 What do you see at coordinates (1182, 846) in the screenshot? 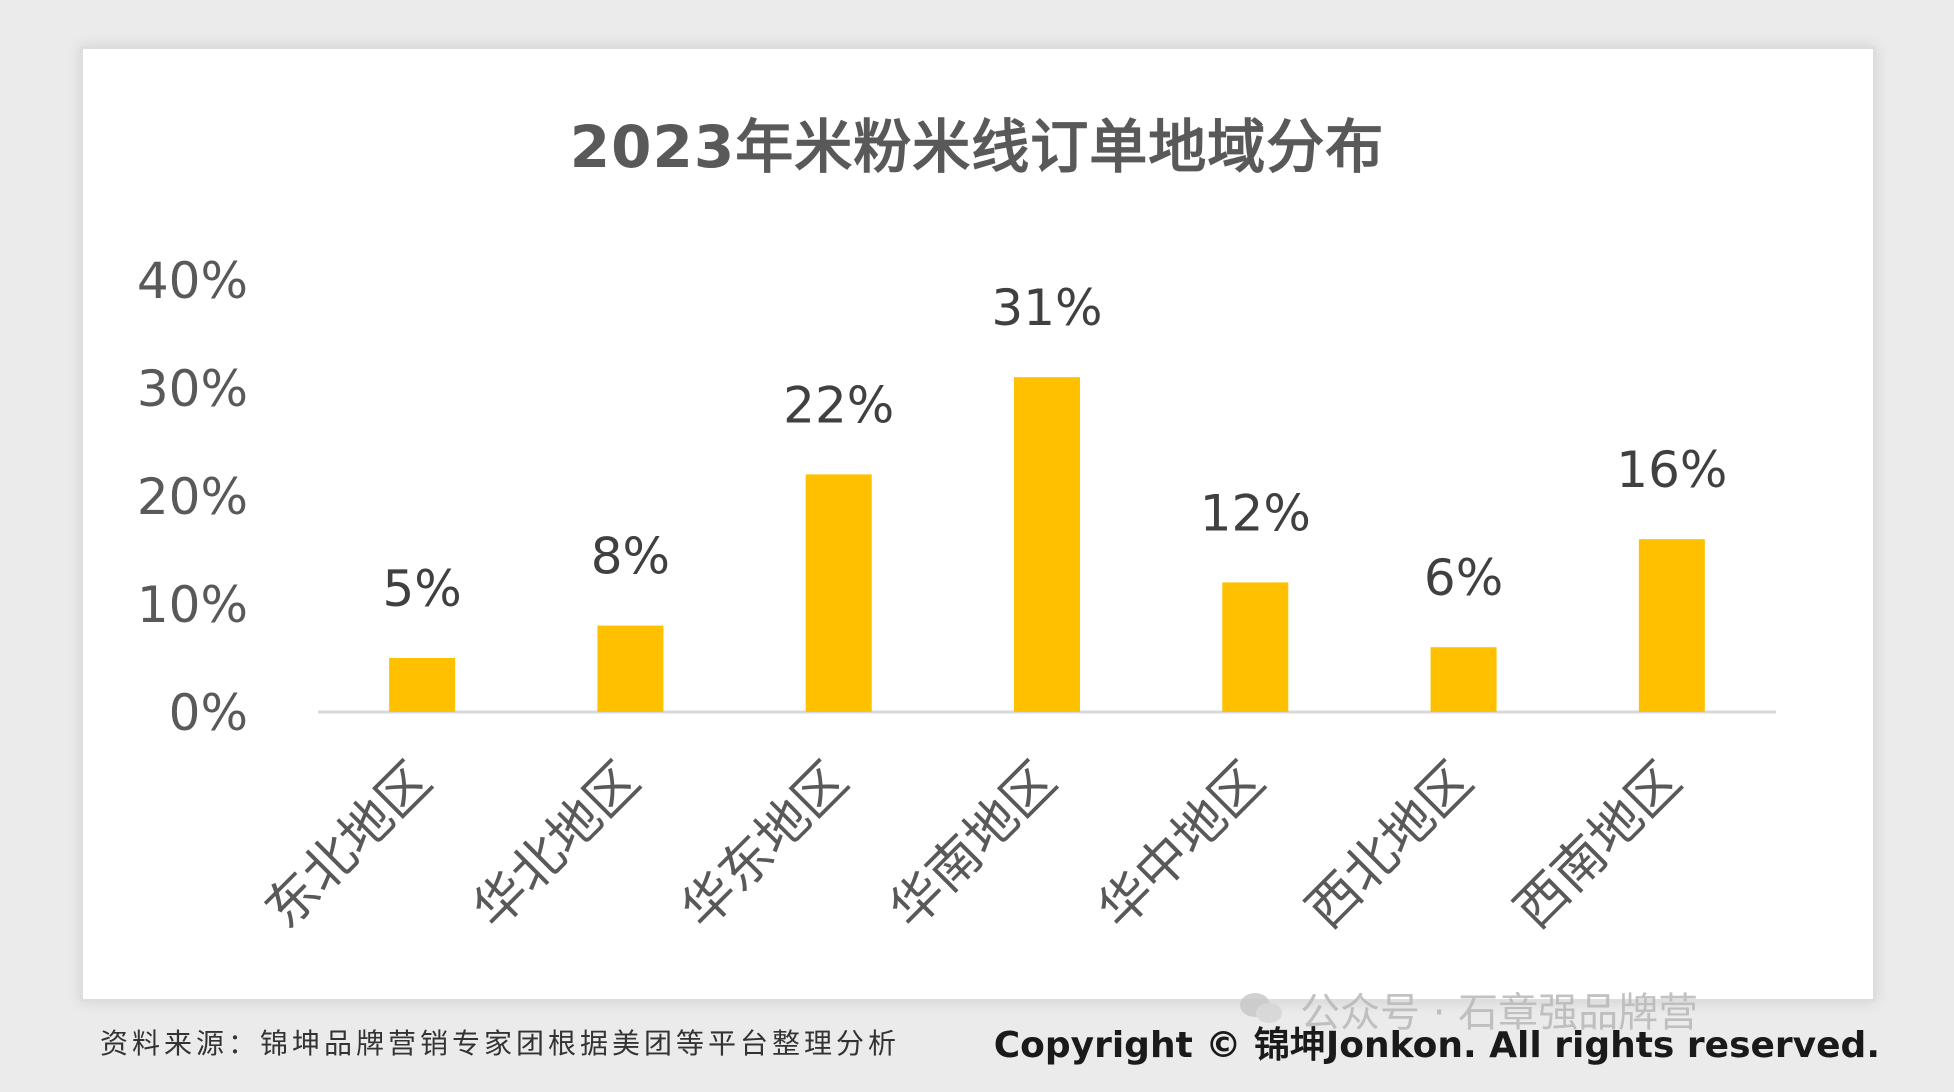
I see `x-tick-label: 华中地区` at bounding box center [1182, 846].